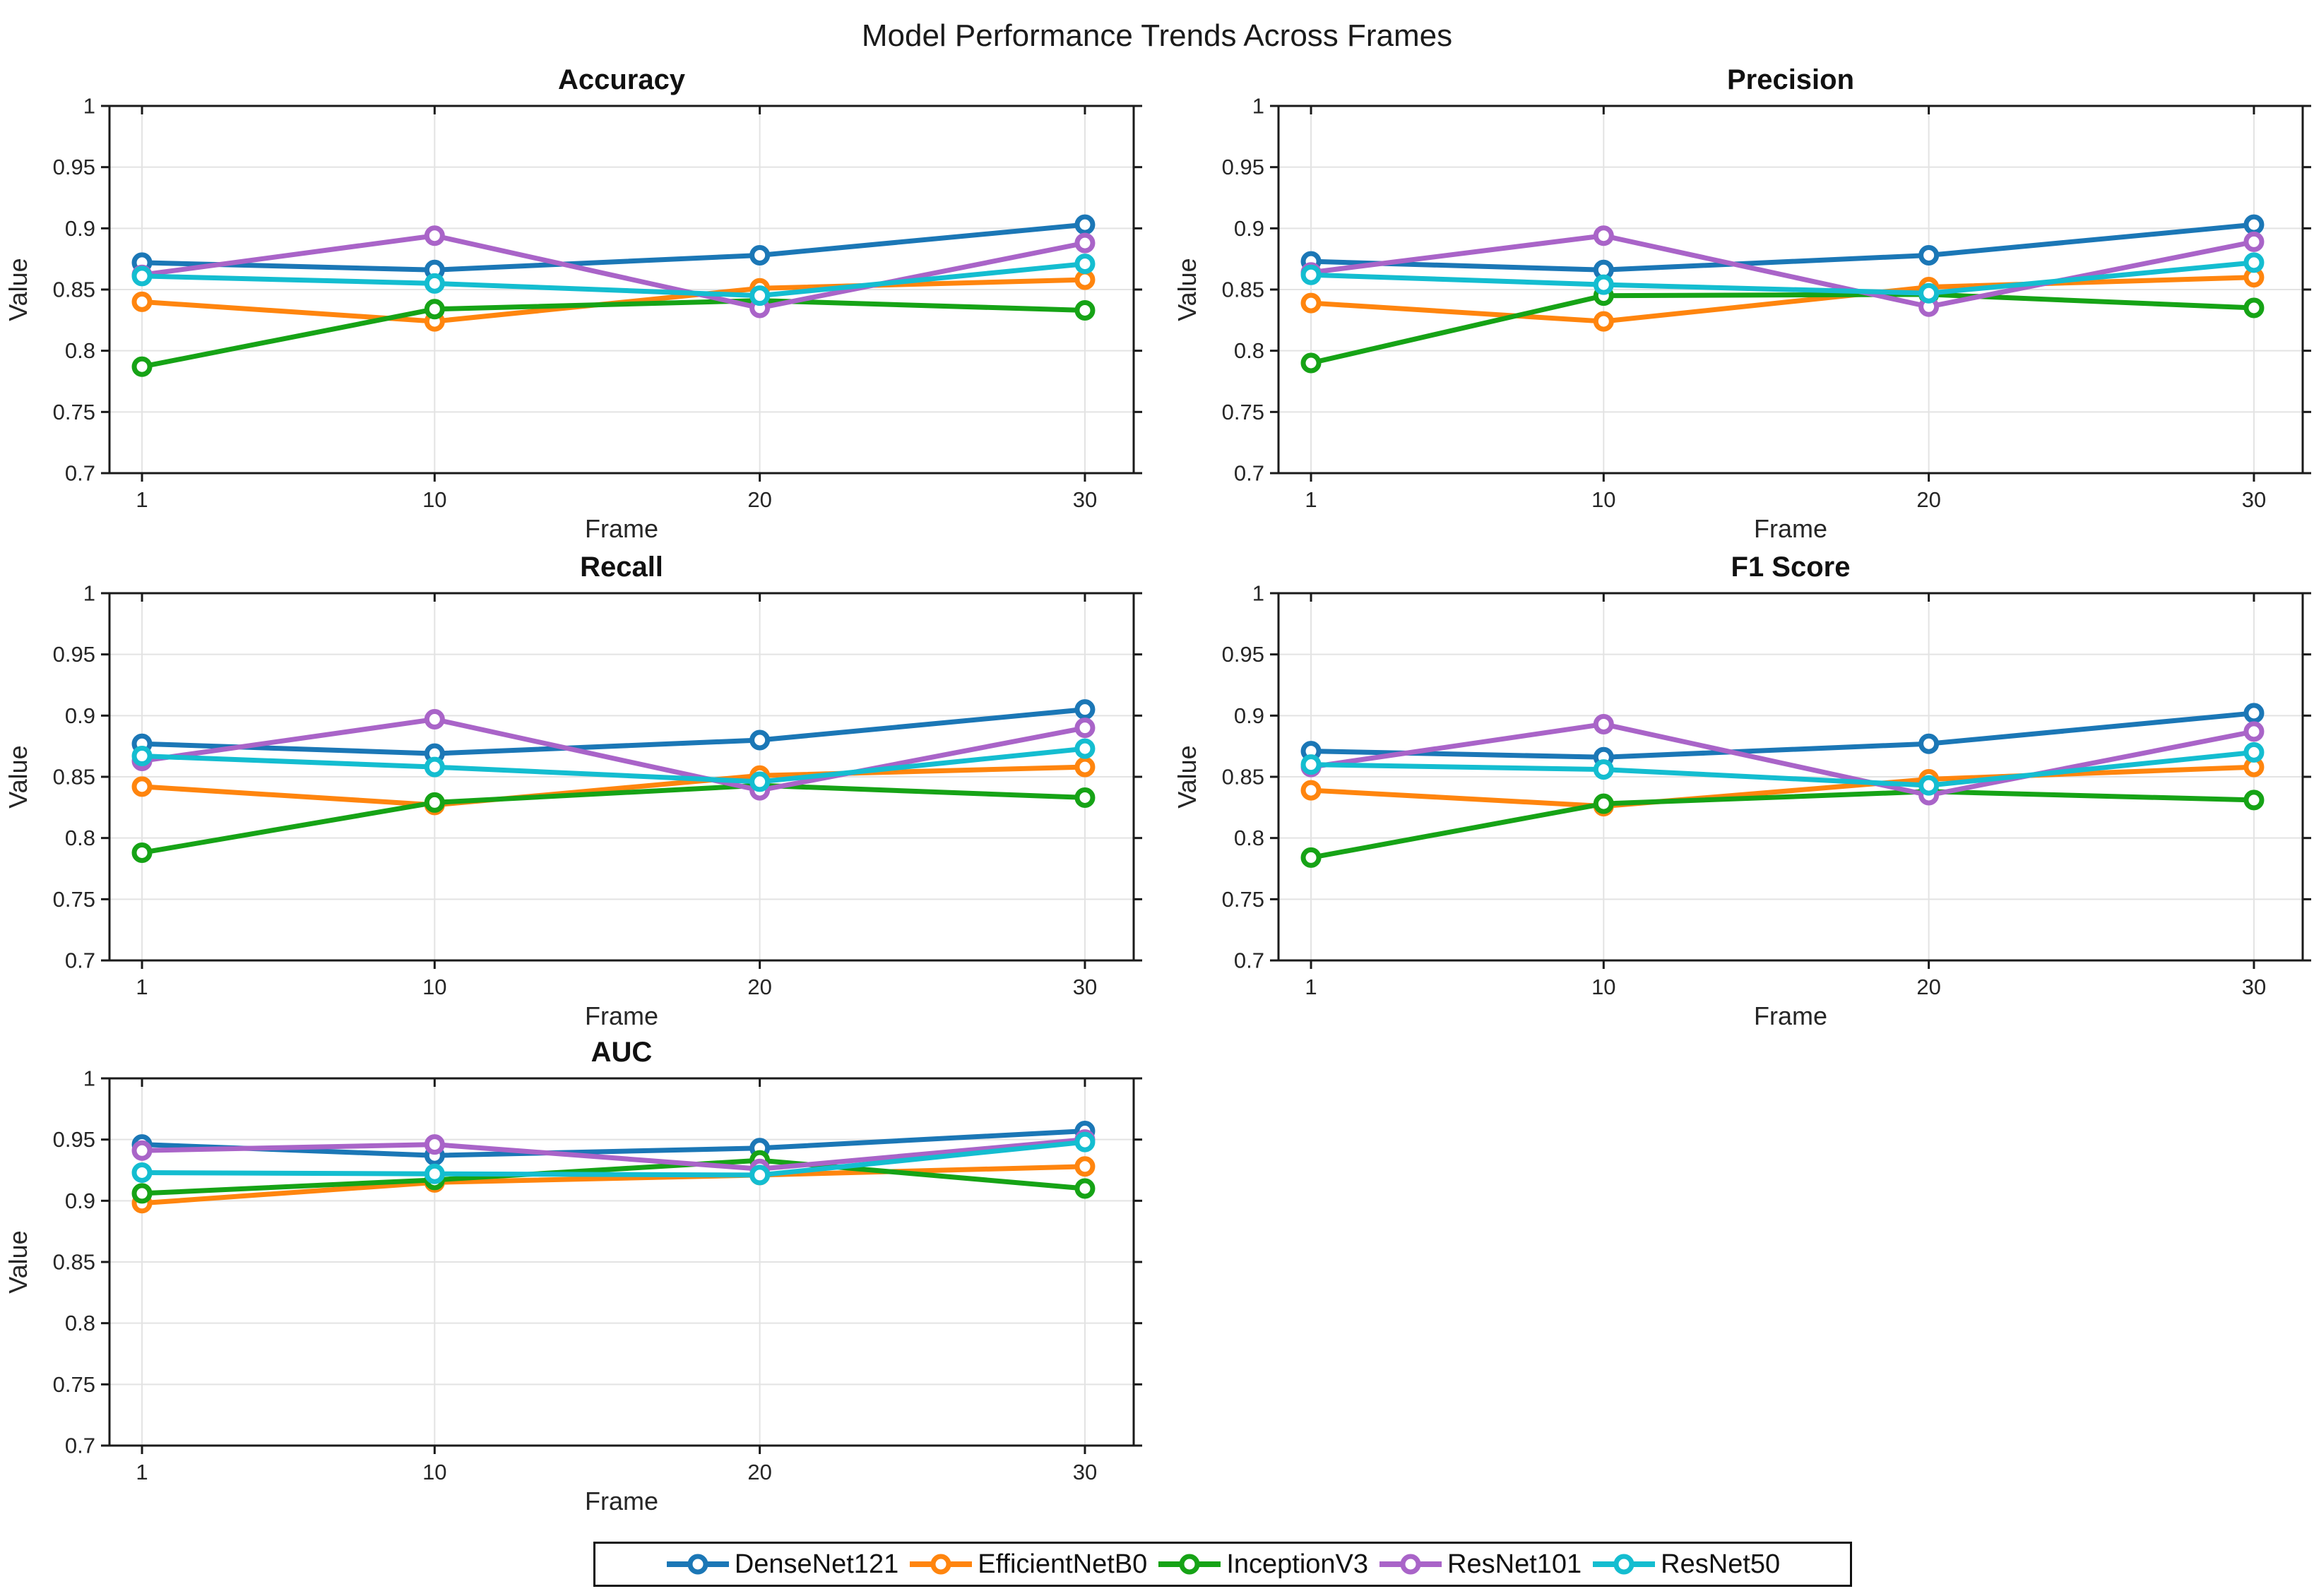 The image size is (2314, 1596). I want to click on chart-plot-precision: 0.7 0.75 0.8 0.85 0.9 0.95 1 1 10 20 30 Frame Value, so click(1742, 319).